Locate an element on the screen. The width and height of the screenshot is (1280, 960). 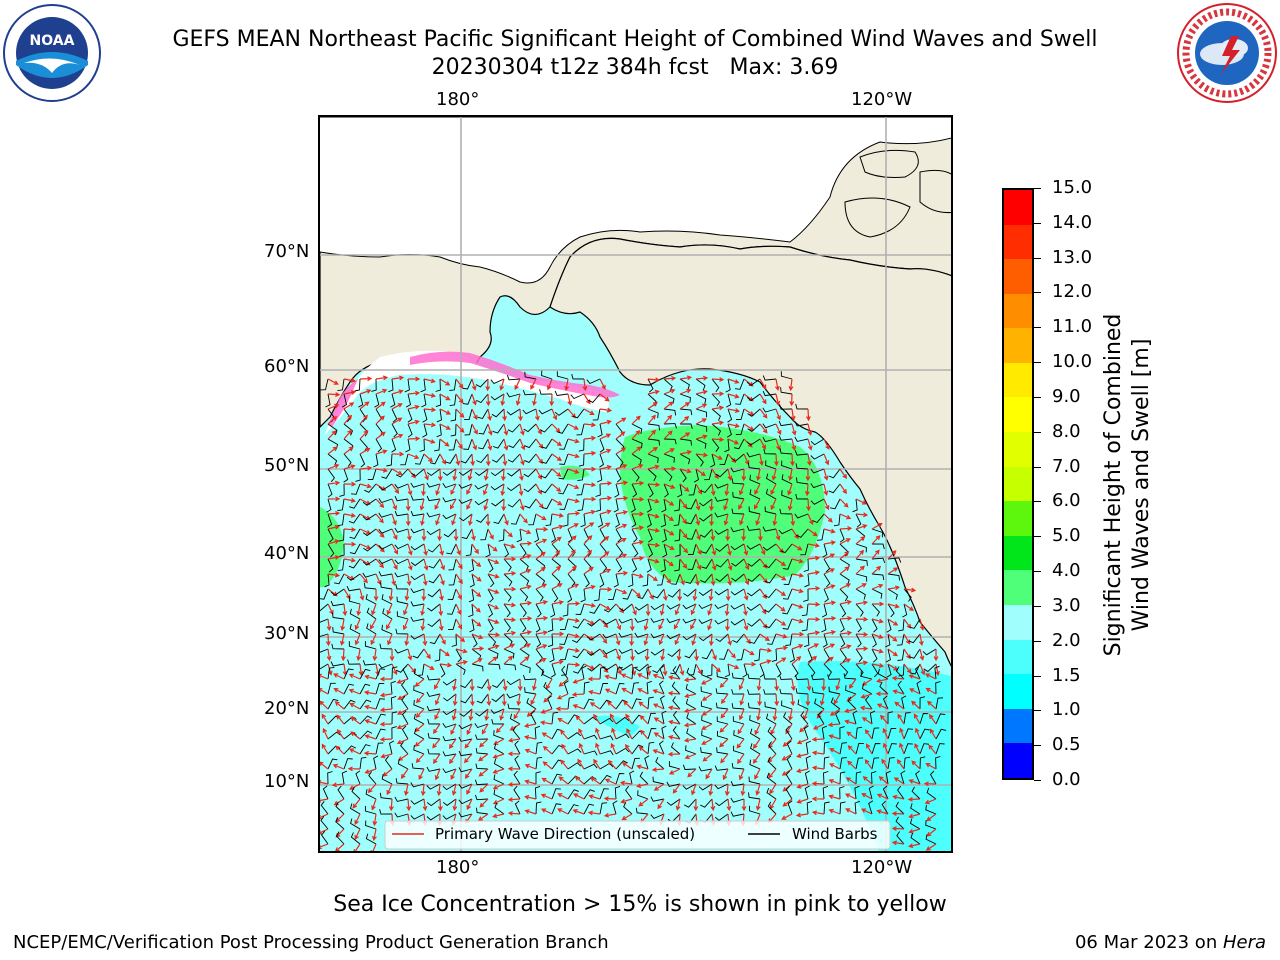
colorbar-tick-label: 1.5 is located at coordinates (1066, 675).